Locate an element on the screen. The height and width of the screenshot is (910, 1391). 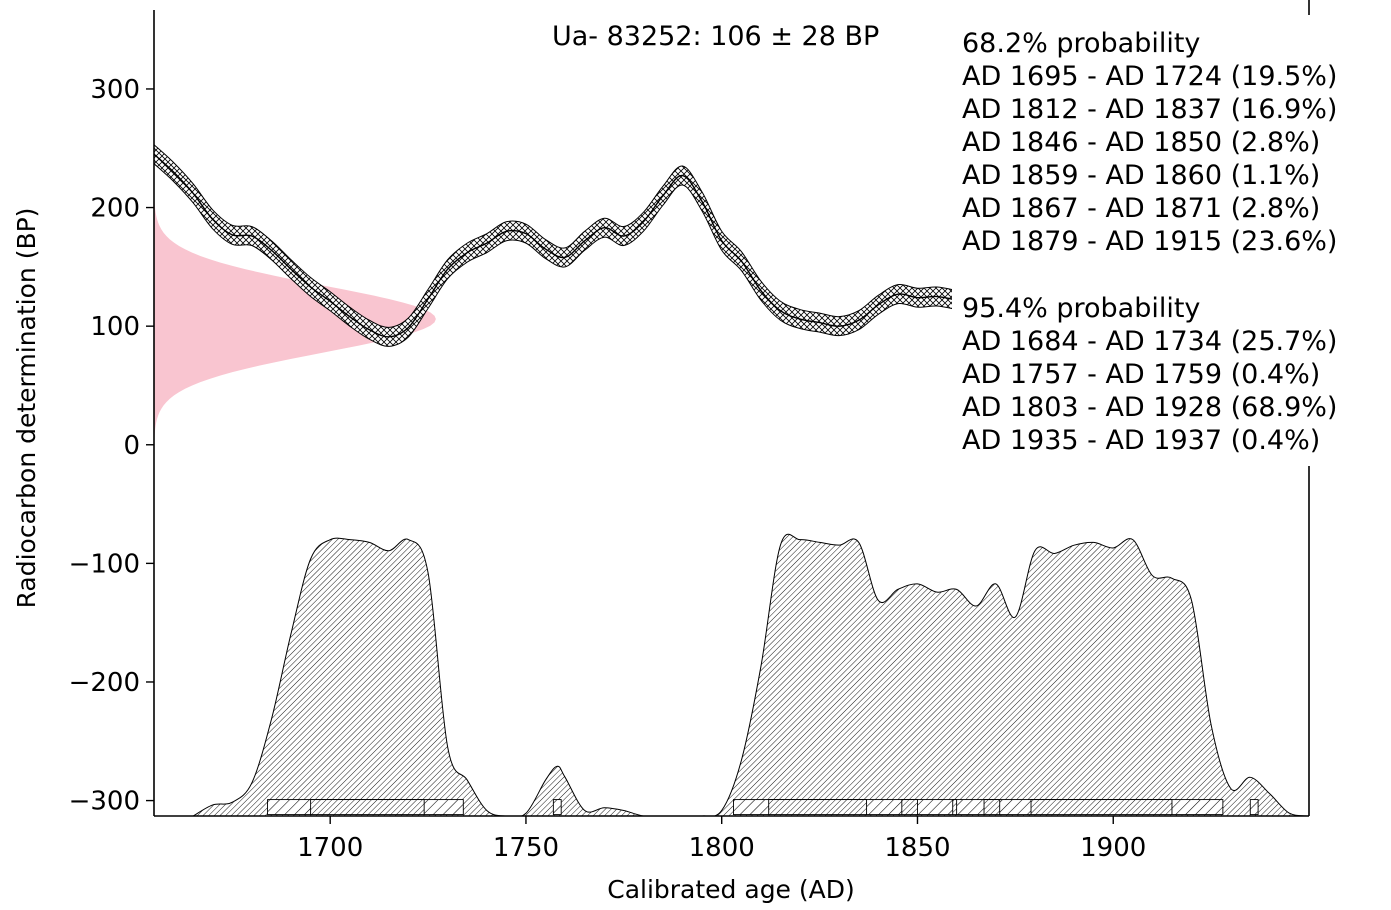
p68-title: 68.2% probability is located at coordinates (1081, 43).